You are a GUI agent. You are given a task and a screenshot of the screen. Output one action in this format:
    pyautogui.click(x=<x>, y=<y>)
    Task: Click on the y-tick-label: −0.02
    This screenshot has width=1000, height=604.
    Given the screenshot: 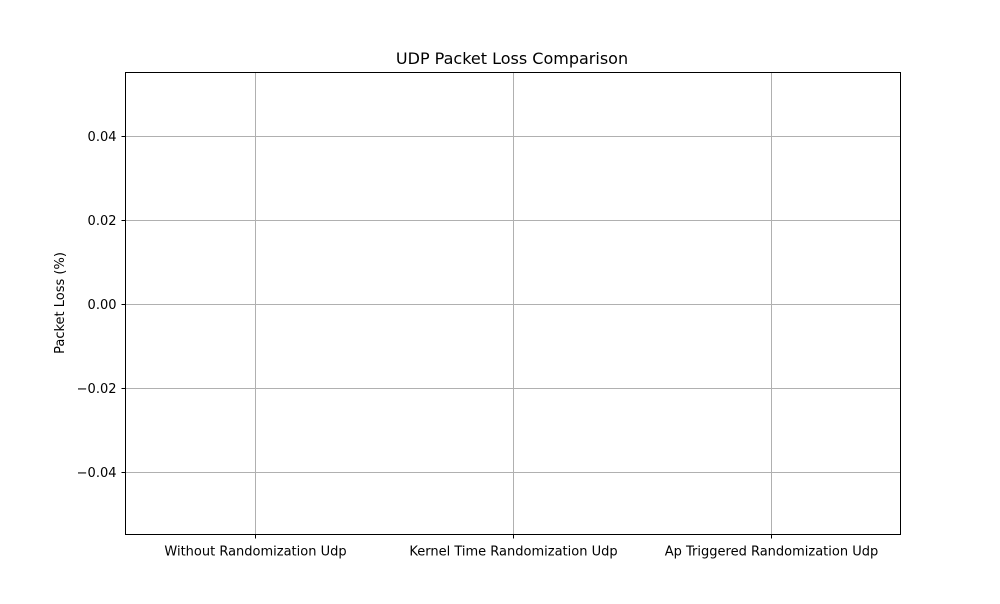 What is the action you would take?
    pyautogui.click(x=97, y=389)
    